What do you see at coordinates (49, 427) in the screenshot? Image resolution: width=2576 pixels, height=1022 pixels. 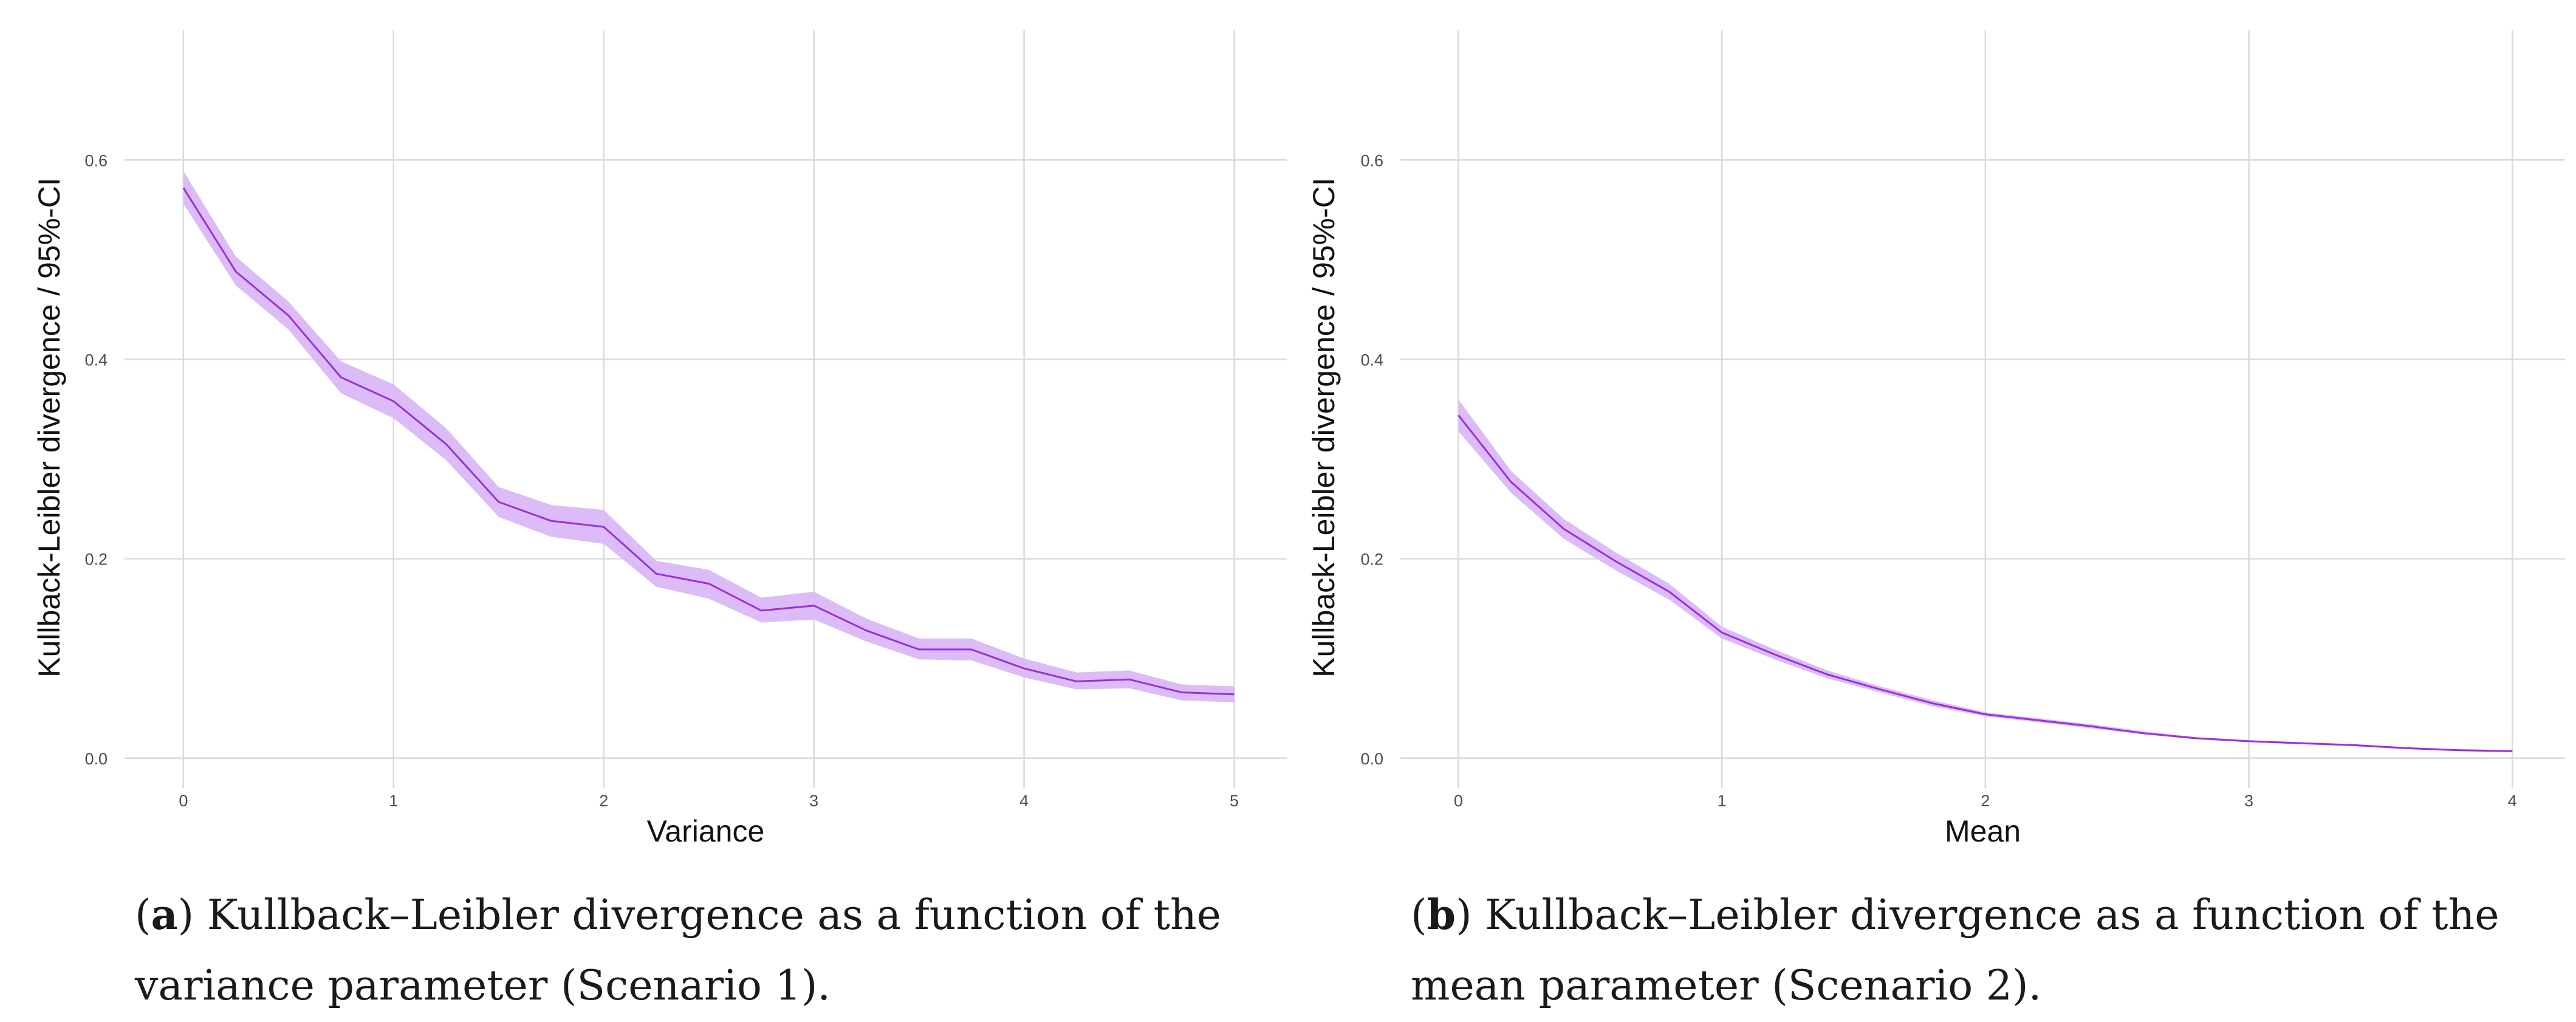 I see `y-axis-title-a: Kullback-Leibler divergence / 95%-CI` at bounding box center [49, 427].